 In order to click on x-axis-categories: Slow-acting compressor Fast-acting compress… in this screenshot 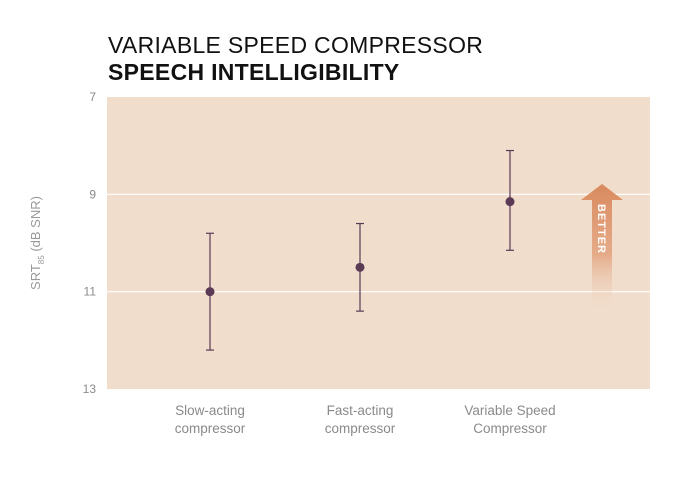, I will do `click(365, 419)`.